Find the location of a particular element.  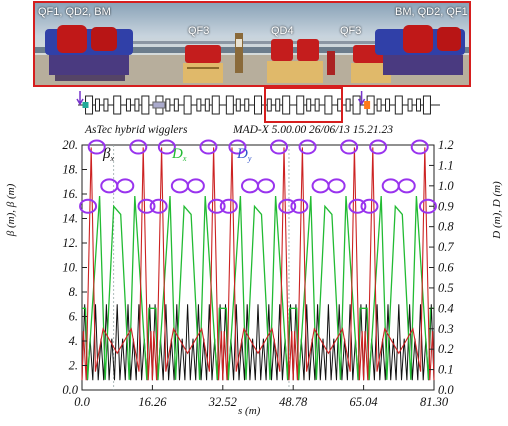

y-left-tick-label: 0.0 is located at coordinates (70, 390).